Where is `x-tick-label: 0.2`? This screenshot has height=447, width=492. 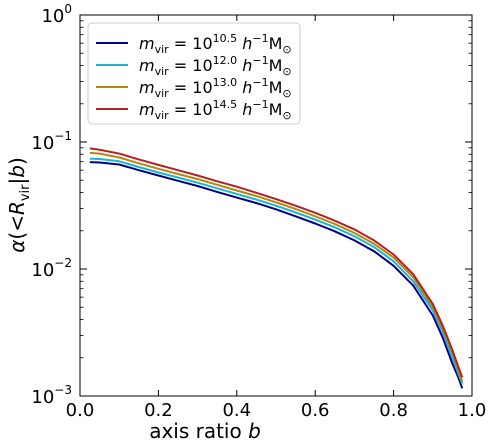 x-tick-label: 0.2 is located at coordinates (158, 410).